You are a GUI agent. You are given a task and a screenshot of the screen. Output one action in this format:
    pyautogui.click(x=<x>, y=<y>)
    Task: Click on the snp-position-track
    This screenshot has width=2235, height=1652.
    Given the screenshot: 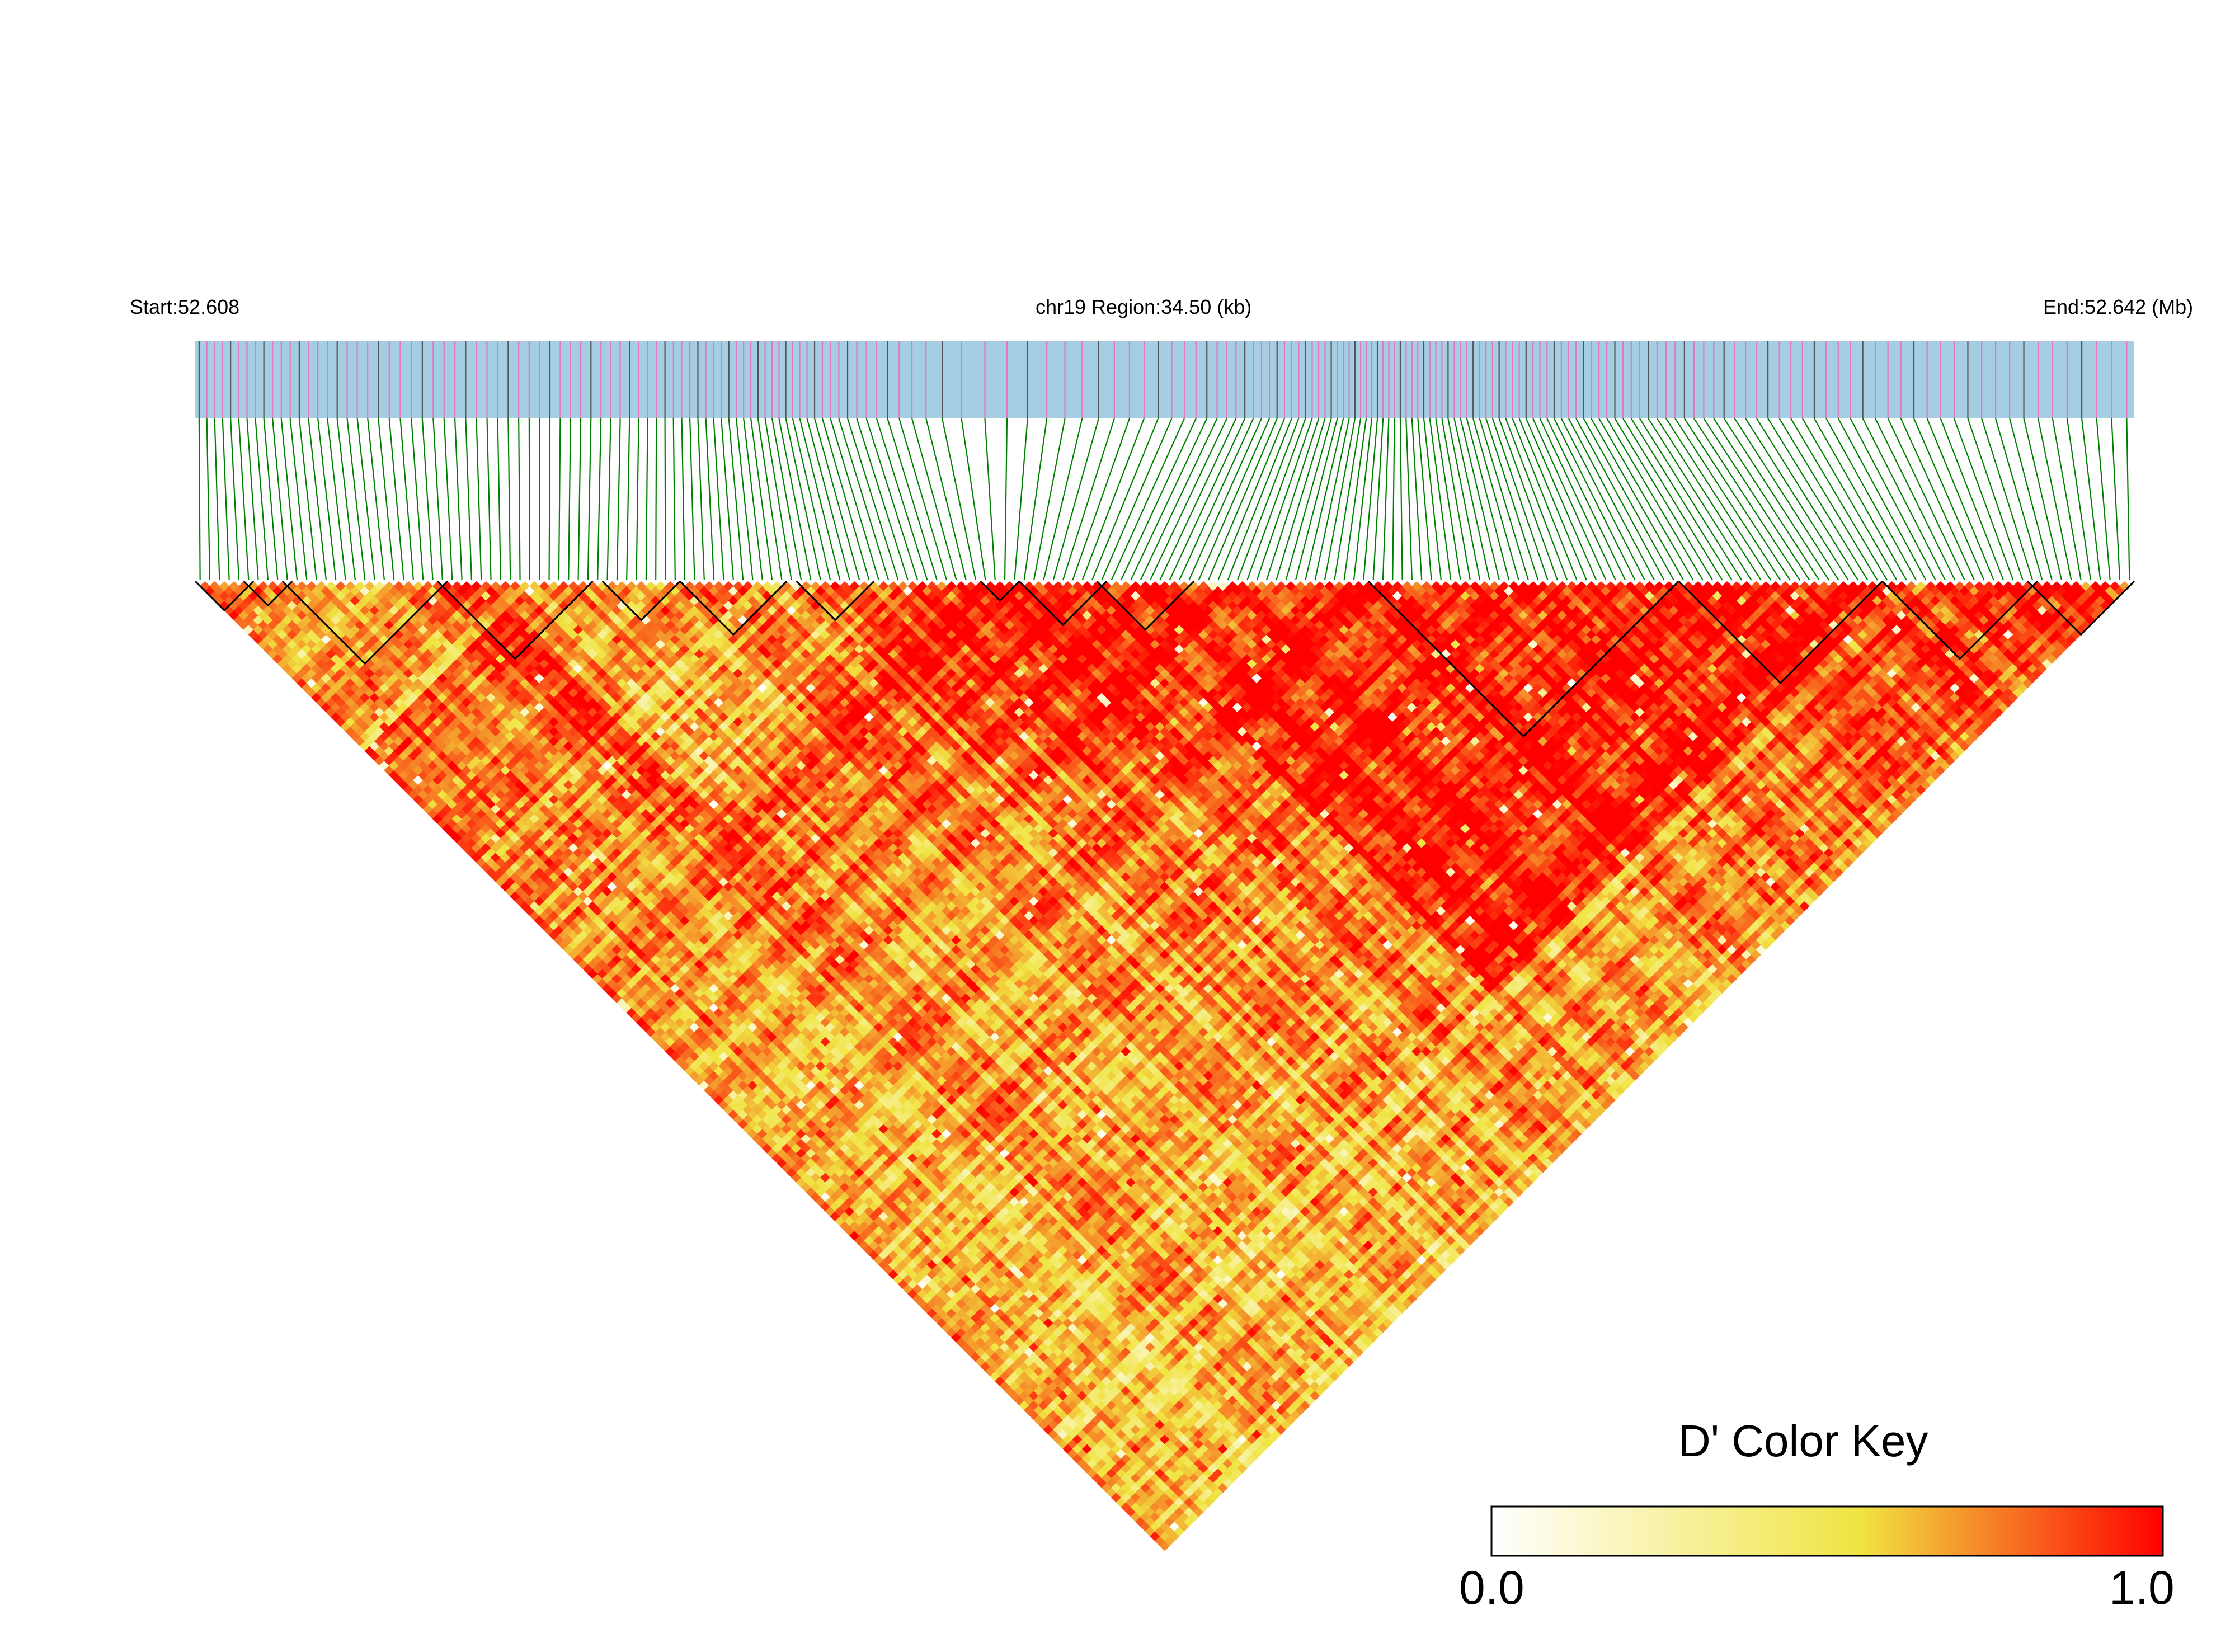 What is the action you would take?
    pyautogui.click(x=1164, y=379)
    